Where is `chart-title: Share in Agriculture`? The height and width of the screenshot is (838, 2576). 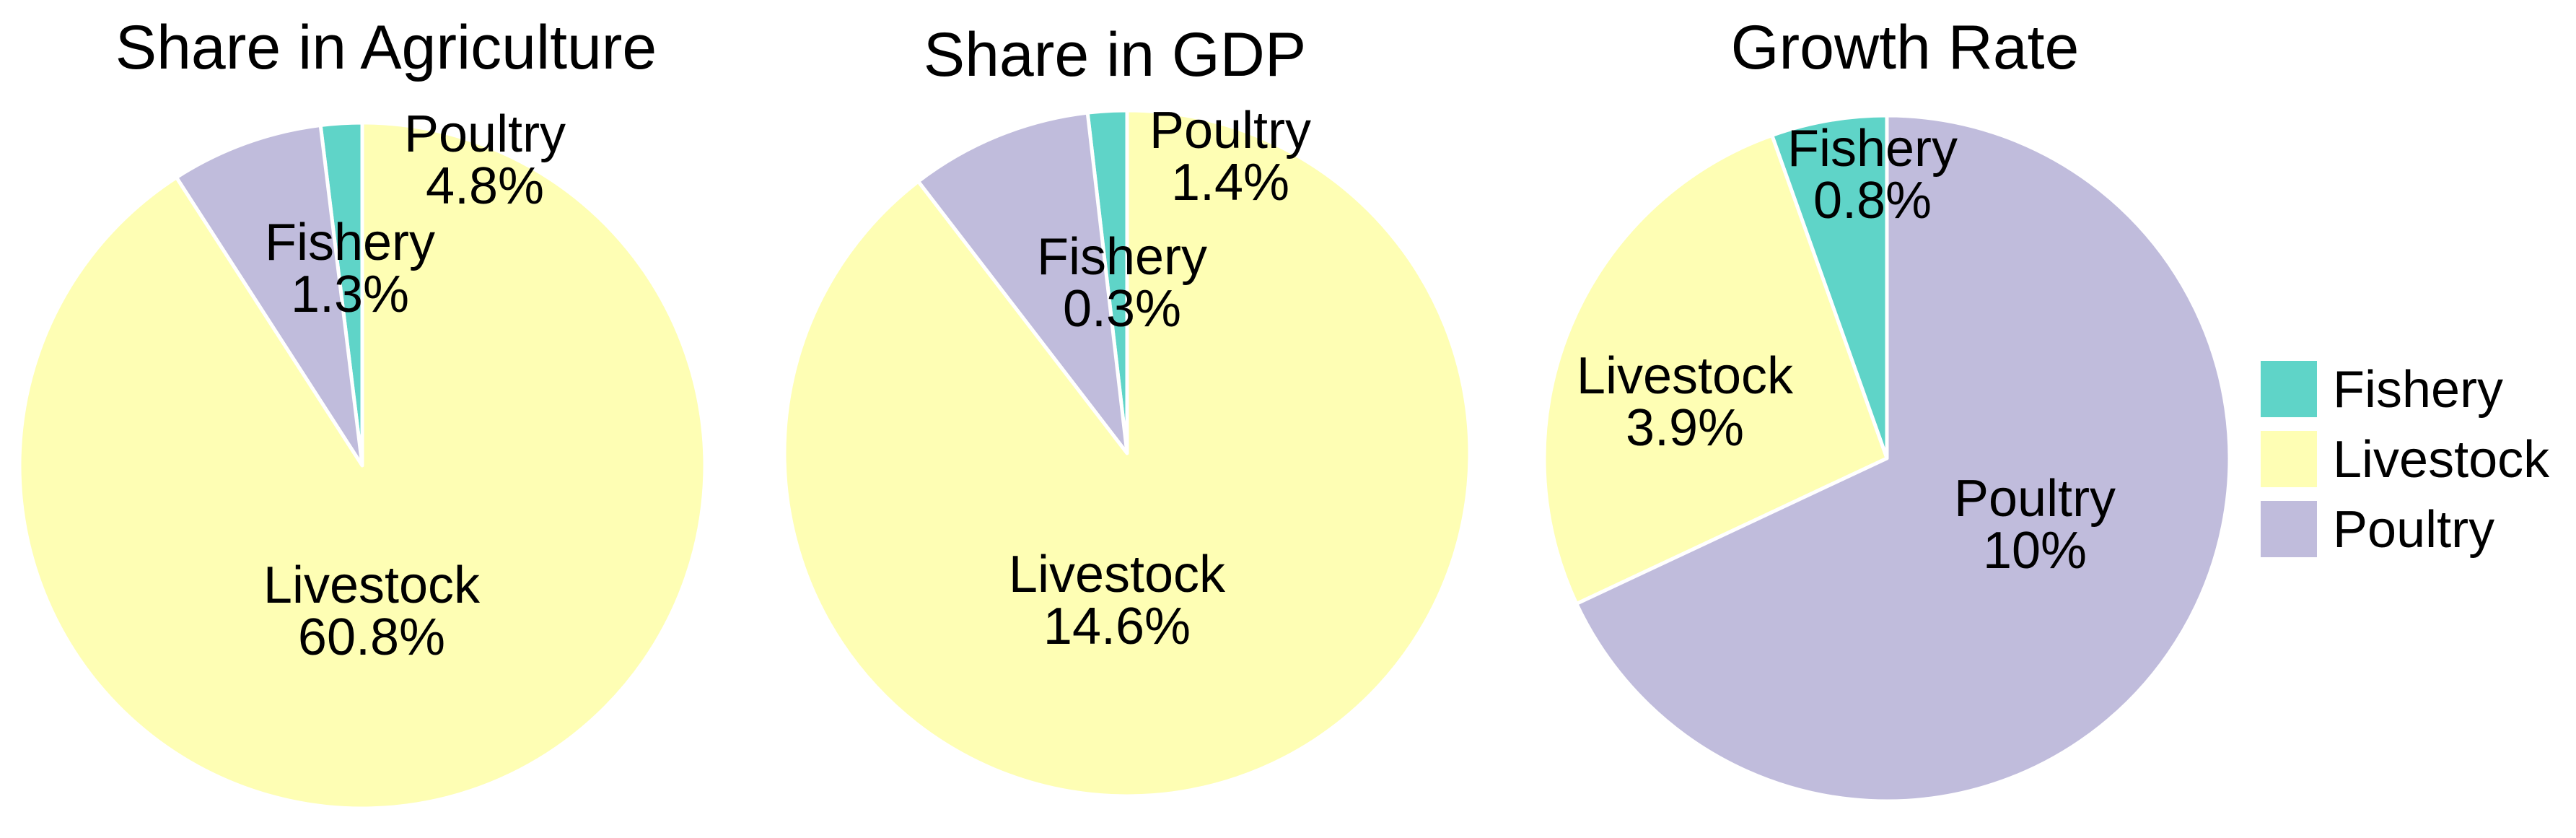 chart-title: Share in Agriculture is located at coordinates (386, 48).